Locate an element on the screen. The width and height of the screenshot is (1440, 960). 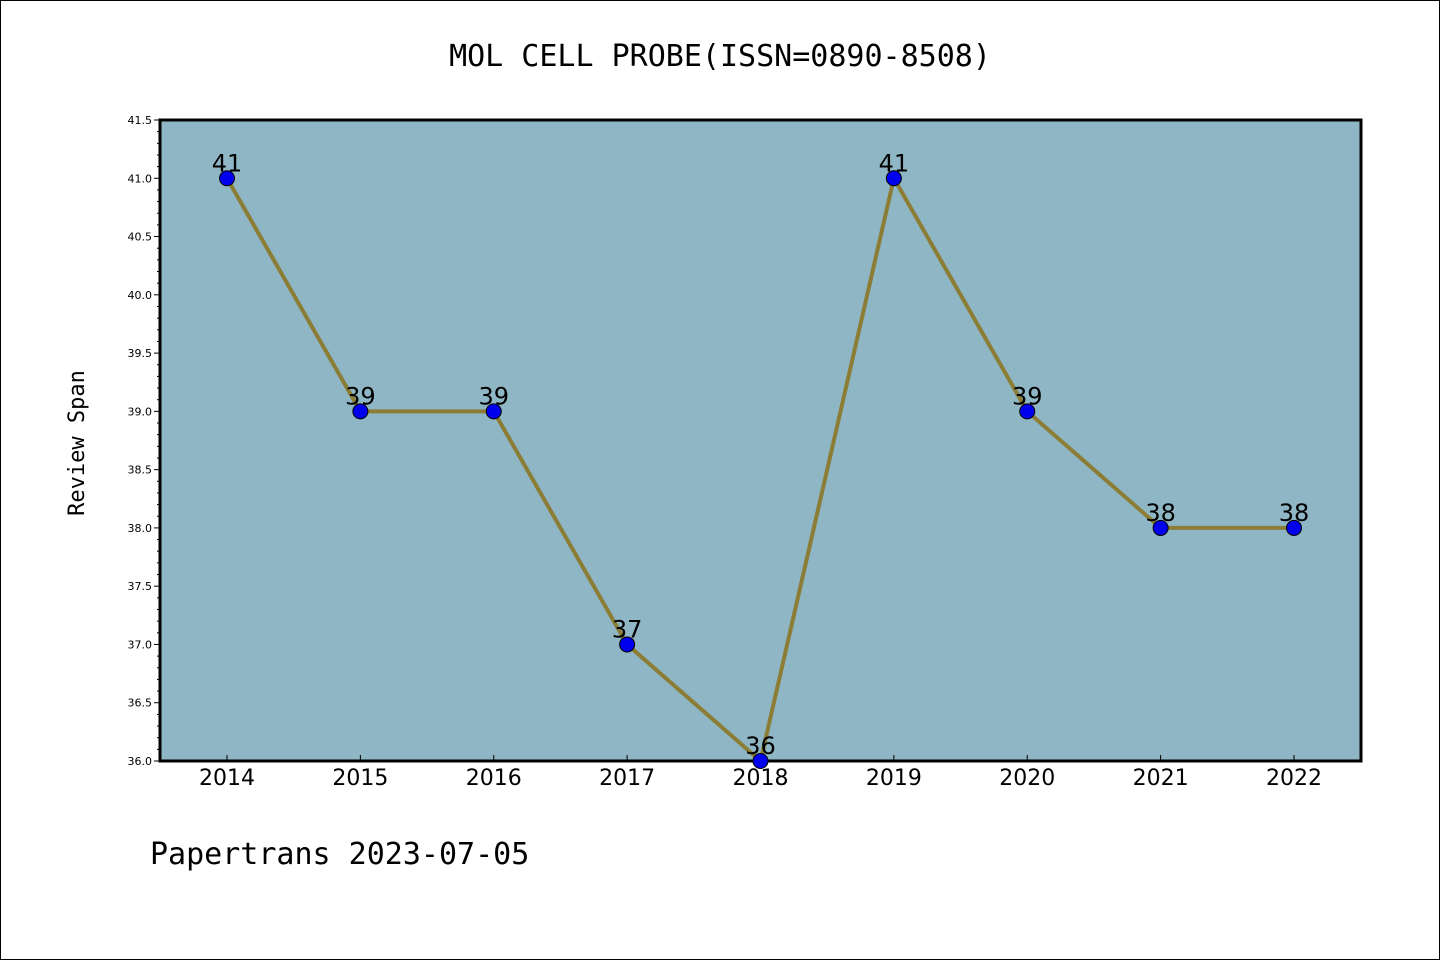
y-tick-label: 39.0 is located at coordinates (140, 411).